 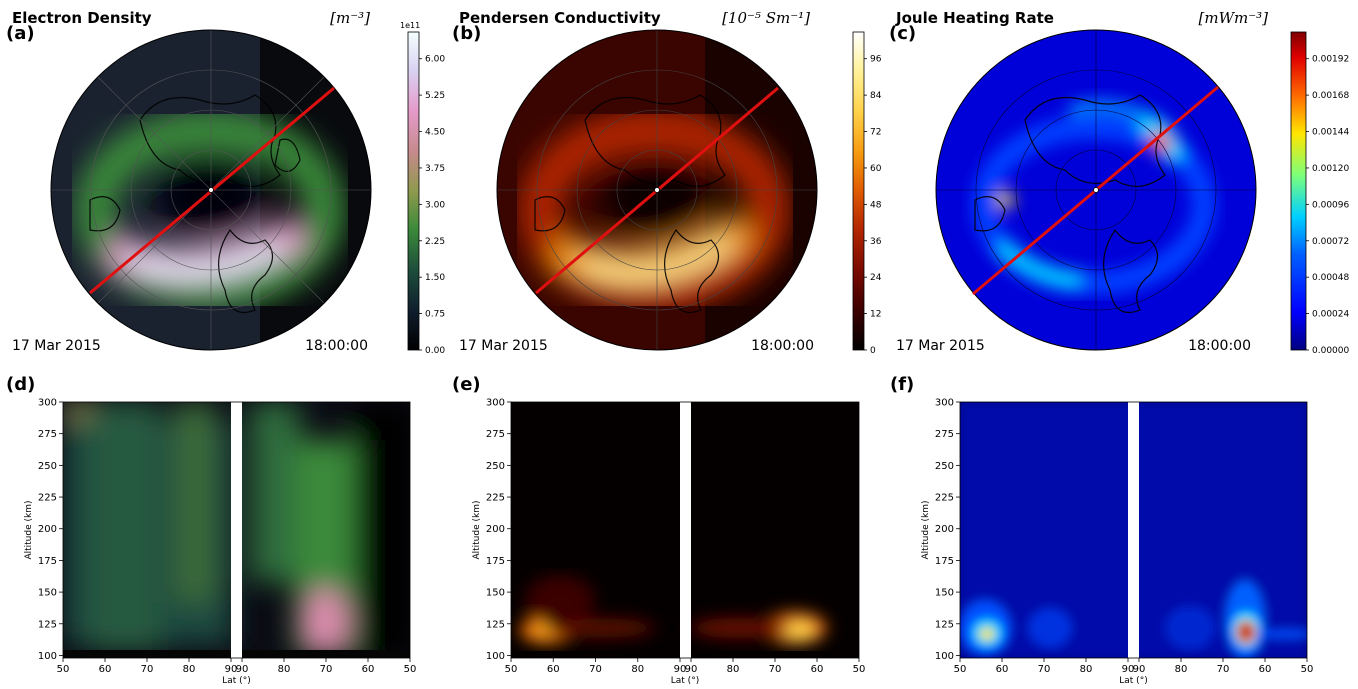 What do you see at coordinates (336, 346) in the screenshot?
I see `time-a: 18:00:00` at bounding box center [336, 346].